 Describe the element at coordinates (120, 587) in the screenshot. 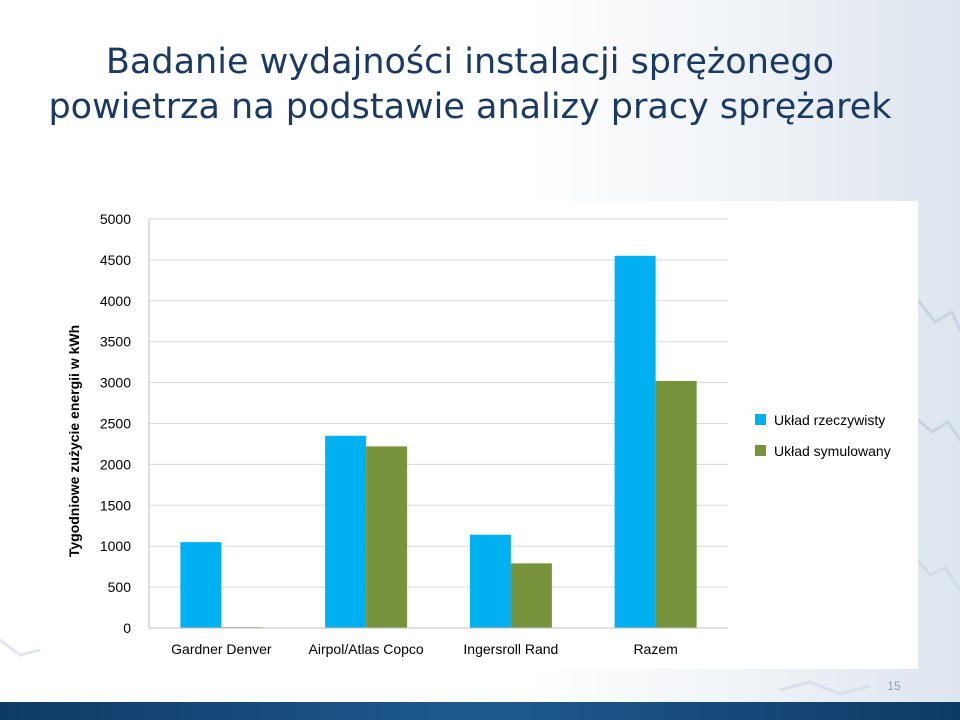

I see `y-tick-label: 500` at that location.